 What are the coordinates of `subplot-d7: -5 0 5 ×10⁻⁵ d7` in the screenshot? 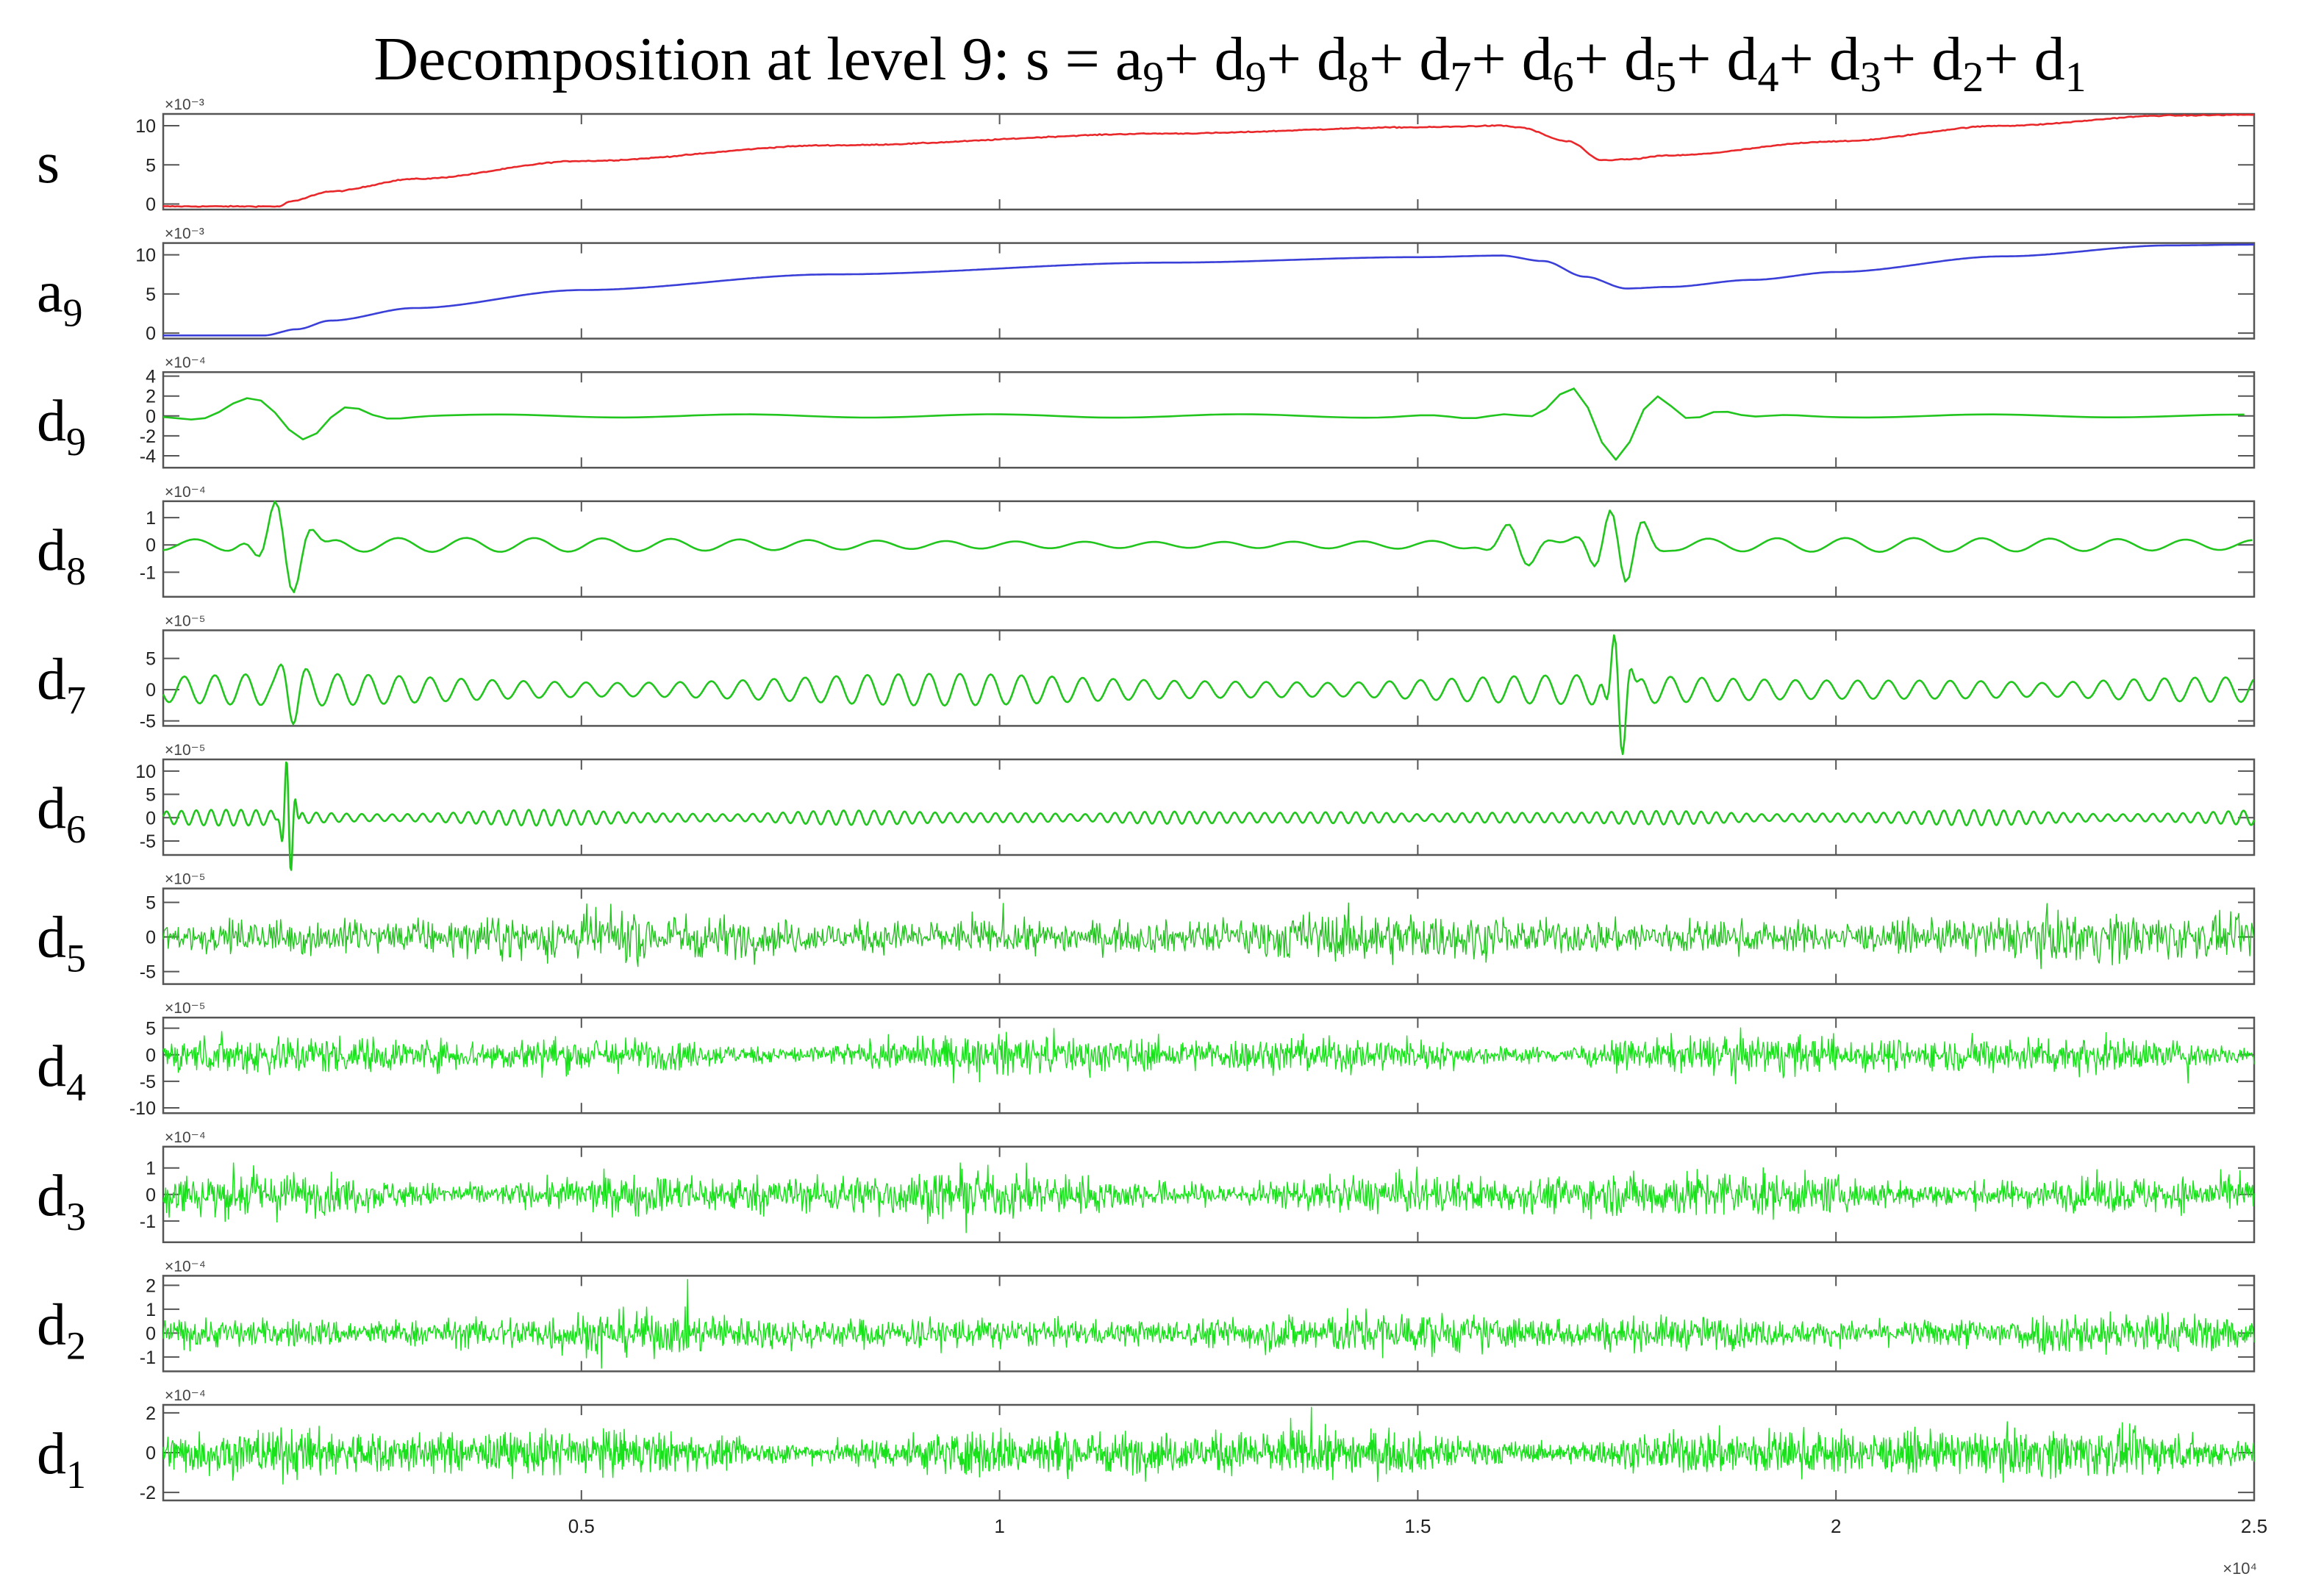 It's located at (1146, 684).